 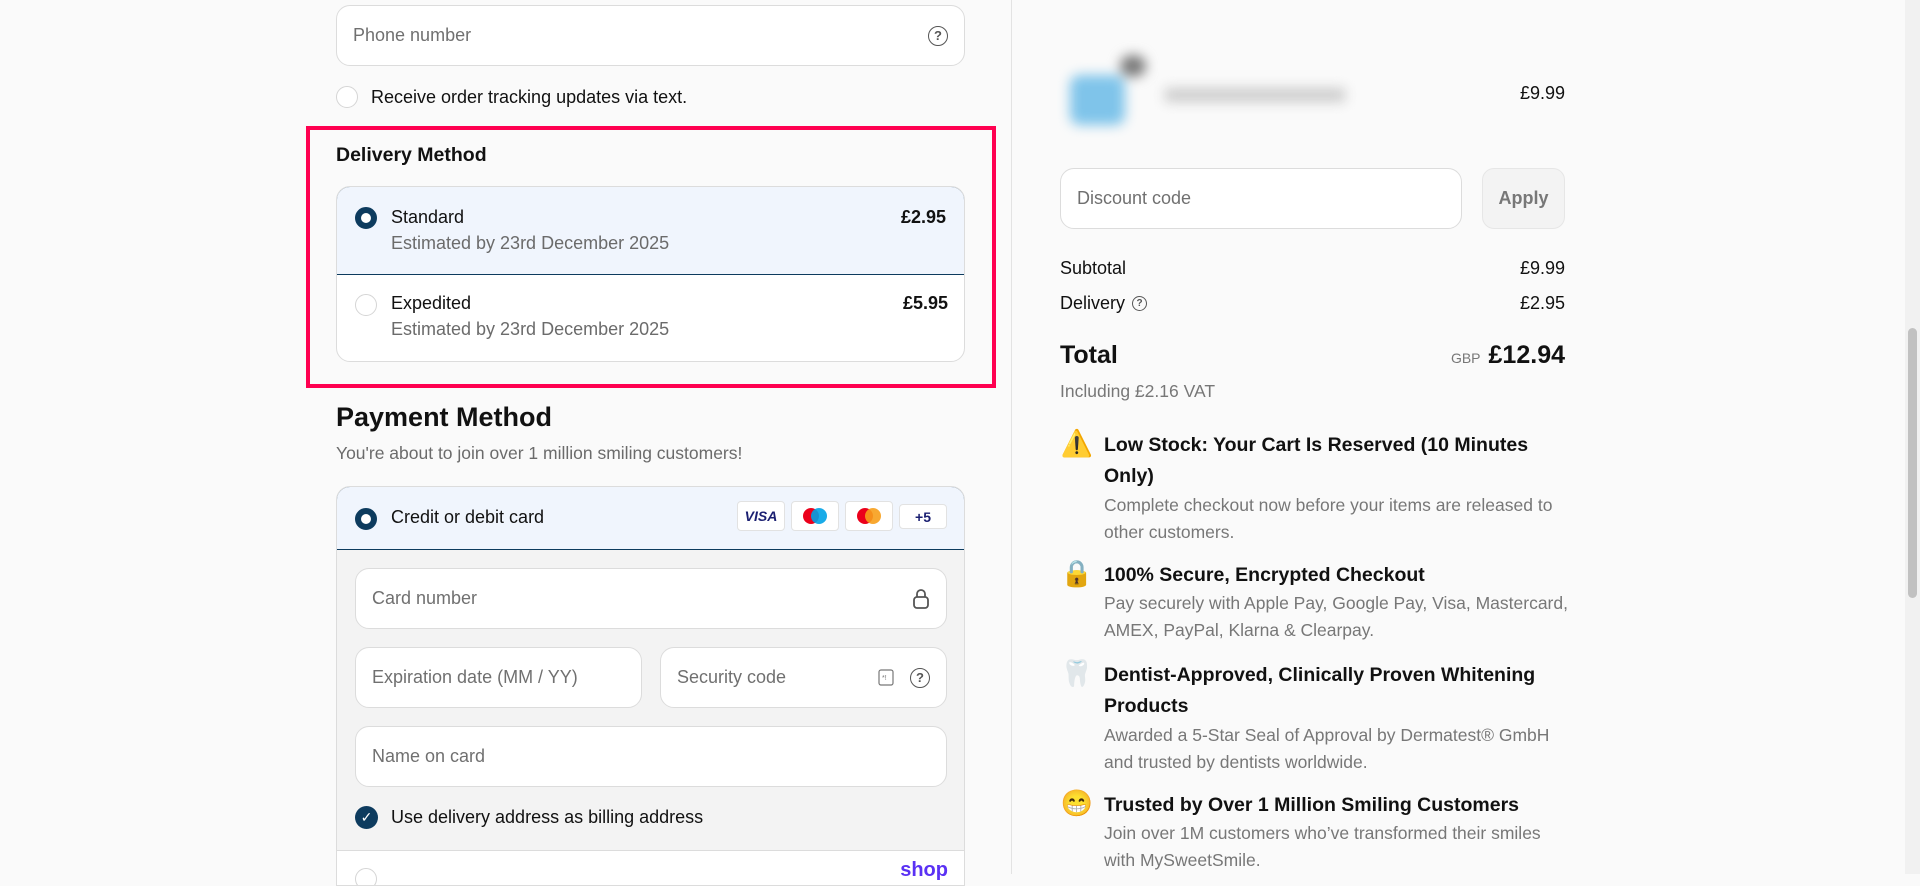 I want to click on delivery-heading: Delivery Method, so click(x=411, y=155).